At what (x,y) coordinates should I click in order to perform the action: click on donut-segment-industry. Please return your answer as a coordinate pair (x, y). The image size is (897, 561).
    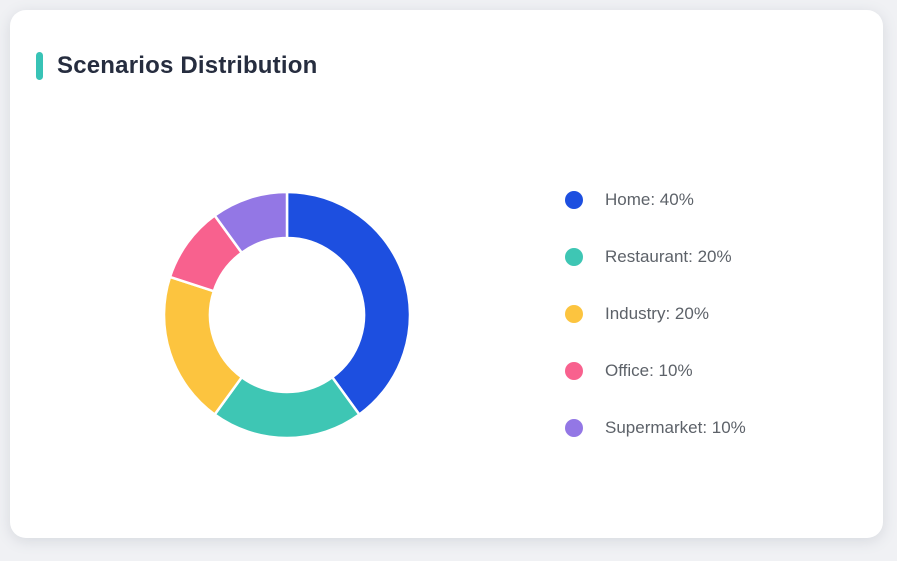
    Looking at the image, I should click on (202, 345).